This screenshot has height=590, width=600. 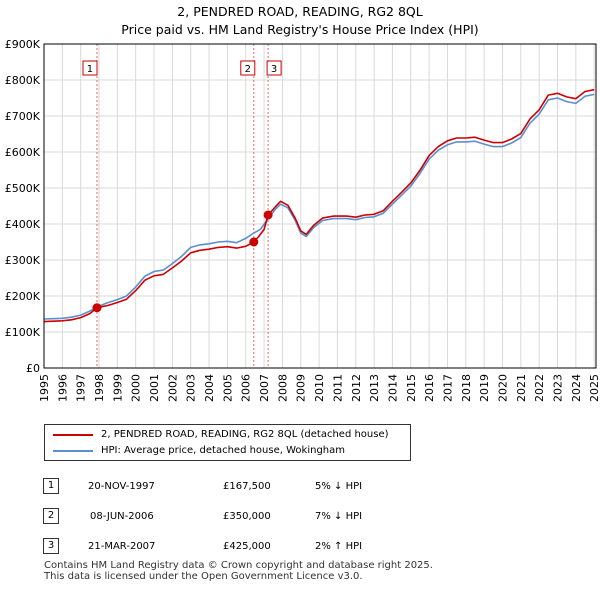 What do you see at coordinates (73, 451) in the screenshot?
I see `legend-swatch-hpi` at bounding box center [73, 451].